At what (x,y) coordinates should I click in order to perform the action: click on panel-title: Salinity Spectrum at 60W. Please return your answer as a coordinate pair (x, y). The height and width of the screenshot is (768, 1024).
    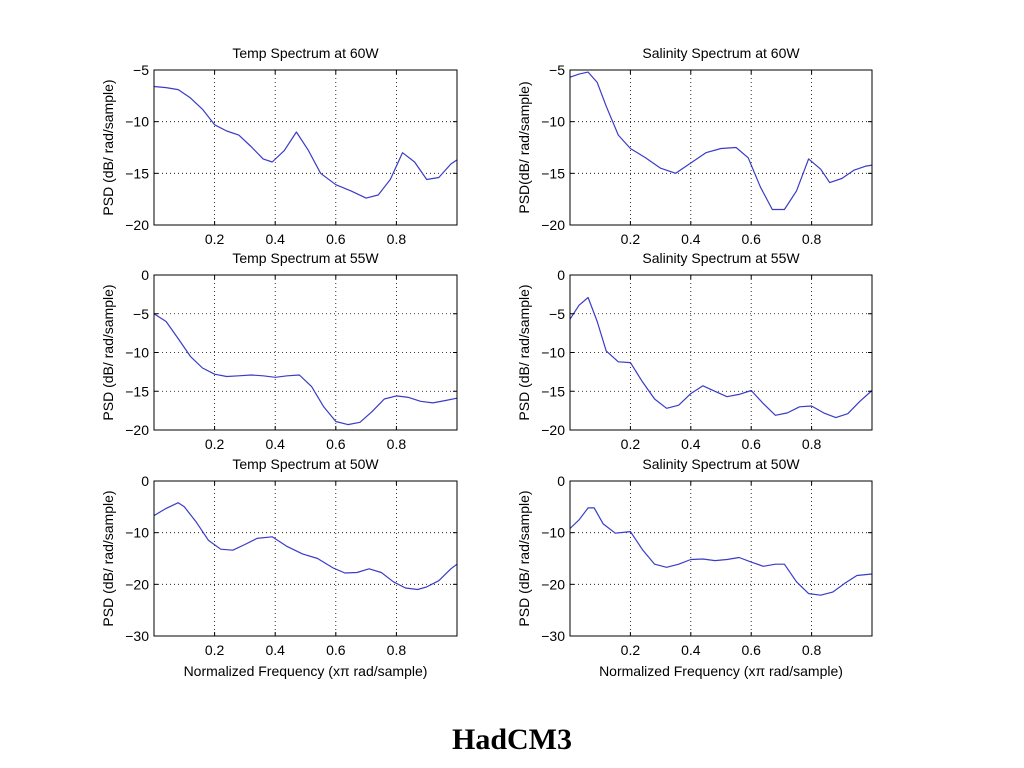
    Looking at the image, I should click on (721, 53).